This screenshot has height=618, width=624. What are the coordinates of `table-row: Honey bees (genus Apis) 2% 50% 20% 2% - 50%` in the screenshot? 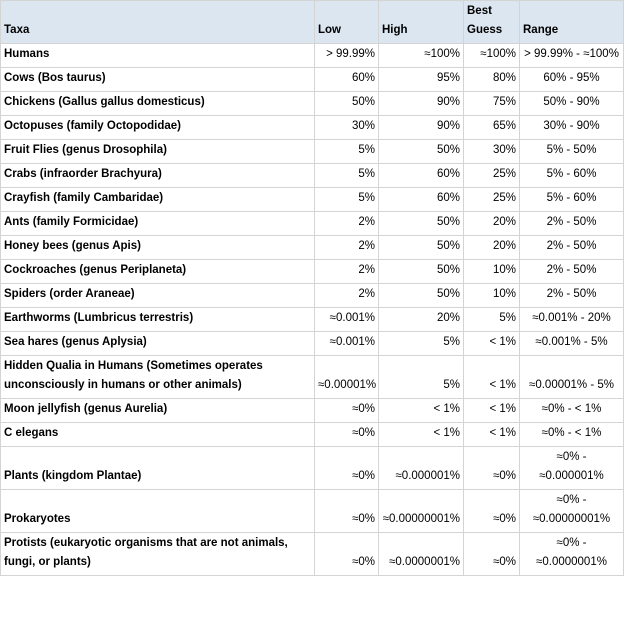 It's located at (312, 247).